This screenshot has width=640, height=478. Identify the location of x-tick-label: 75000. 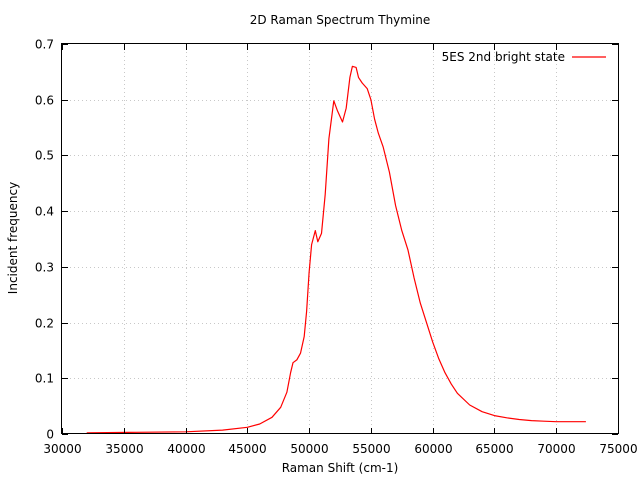
(618, 449).